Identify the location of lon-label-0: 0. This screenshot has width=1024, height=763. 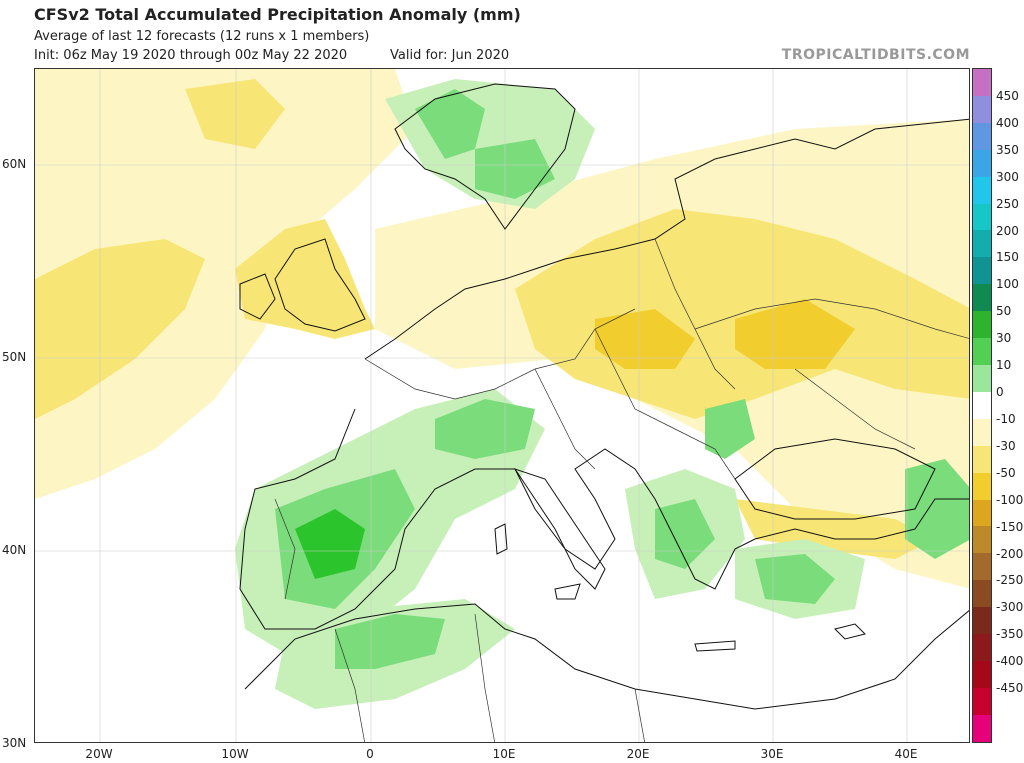
(370, 754).